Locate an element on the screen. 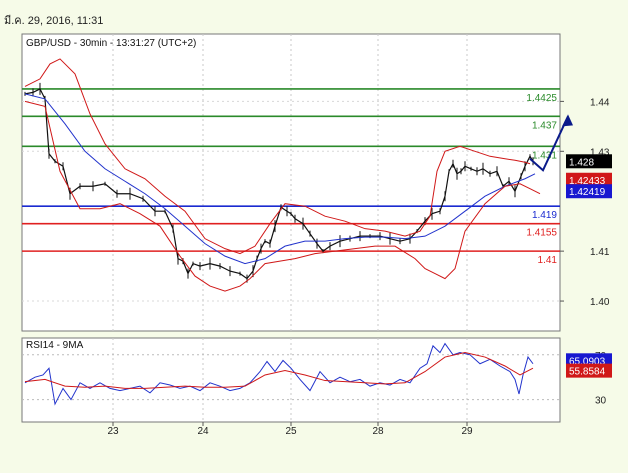 The width and height of the screenshot is (628, 473). level-label: 1.4155 is located at coordinates (541, 233).